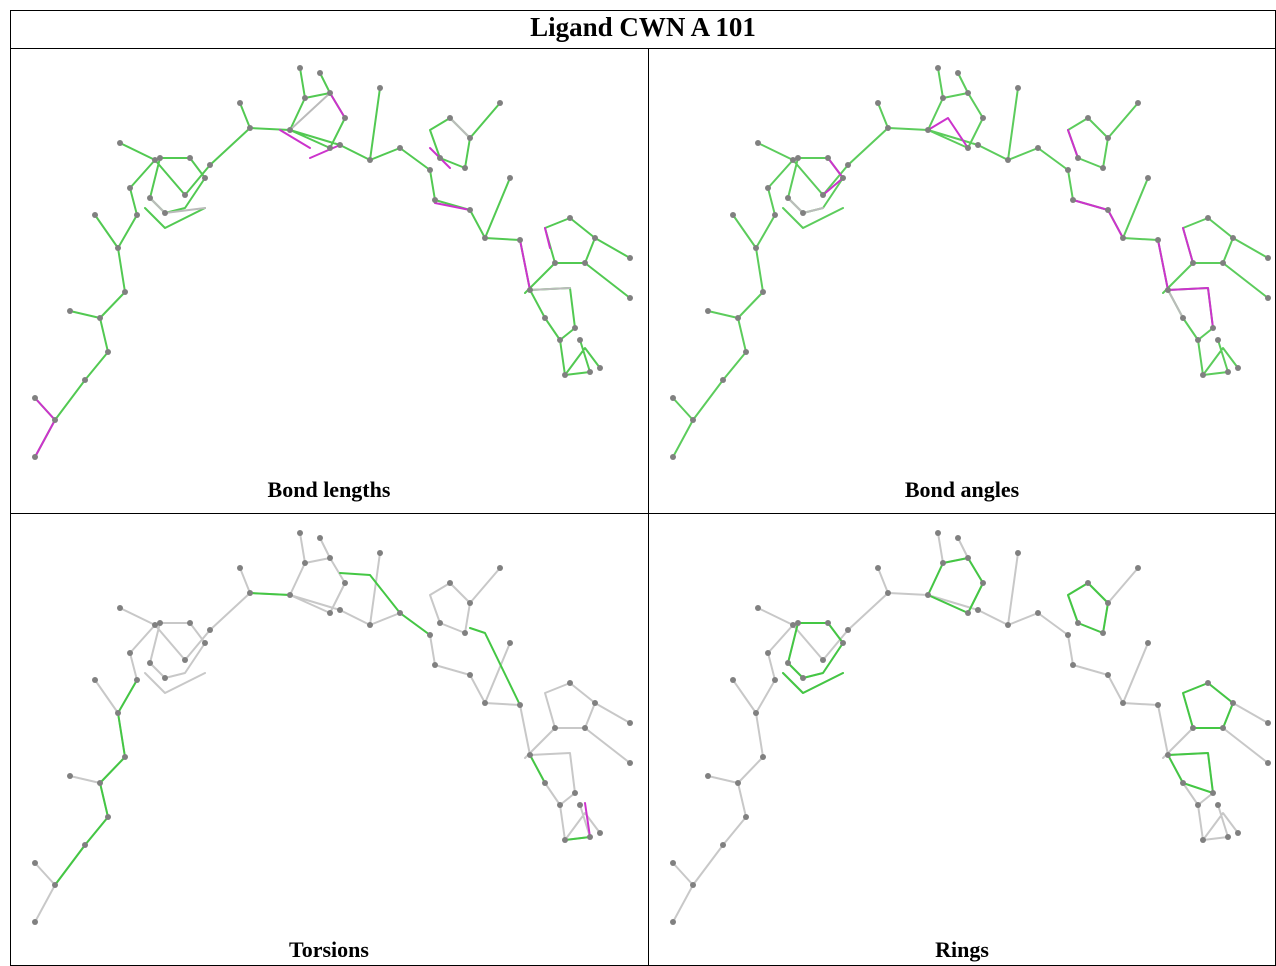 The height and width of the screenshot is (966, 1276). Describe the element at coordinates (643, 27) in the screenshot. I see `title: Ligand CWN A 101` at that location.